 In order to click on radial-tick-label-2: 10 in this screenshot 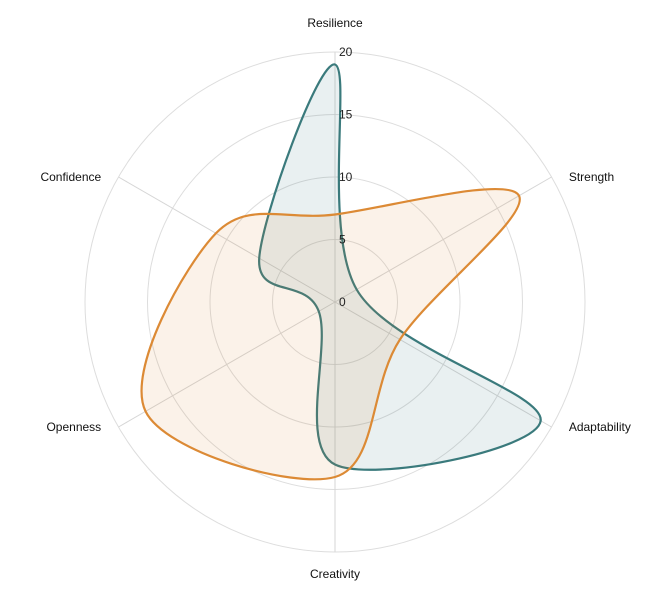, I will do `click(346, 177)`.